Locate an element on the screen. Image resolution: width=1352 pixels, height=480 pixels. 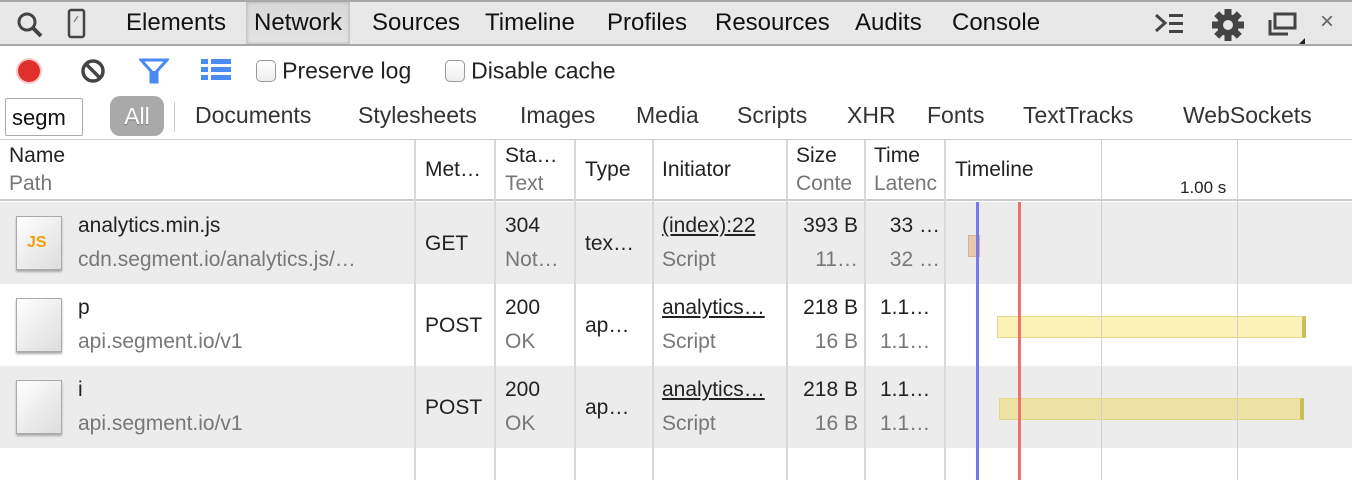
filter-input: segm is located at coordinates (44, 117).